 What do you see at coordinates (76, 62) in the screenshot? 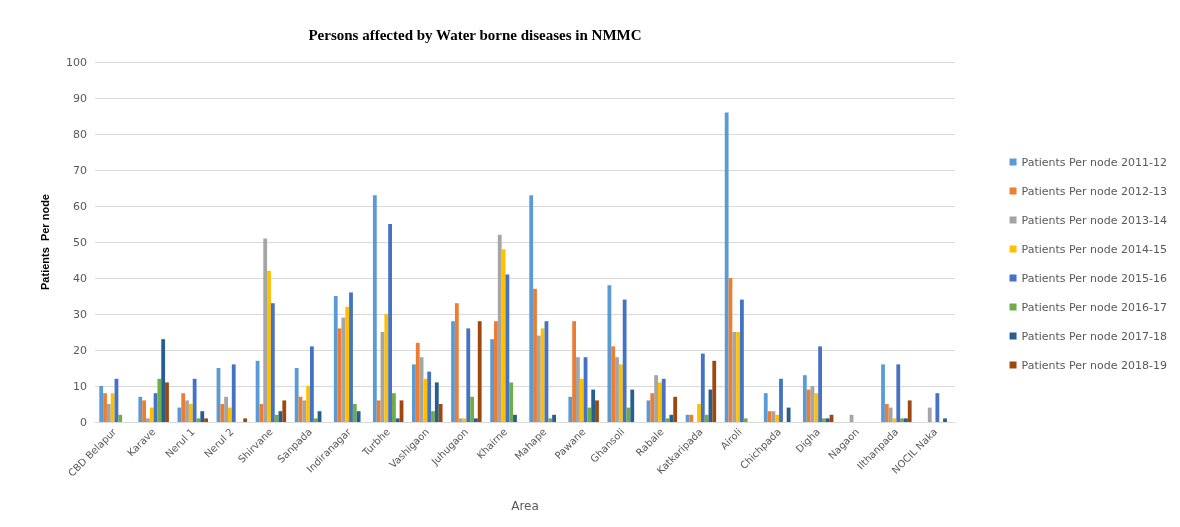
I see `y-tick-label: 100` at bounding box center [76, 62].